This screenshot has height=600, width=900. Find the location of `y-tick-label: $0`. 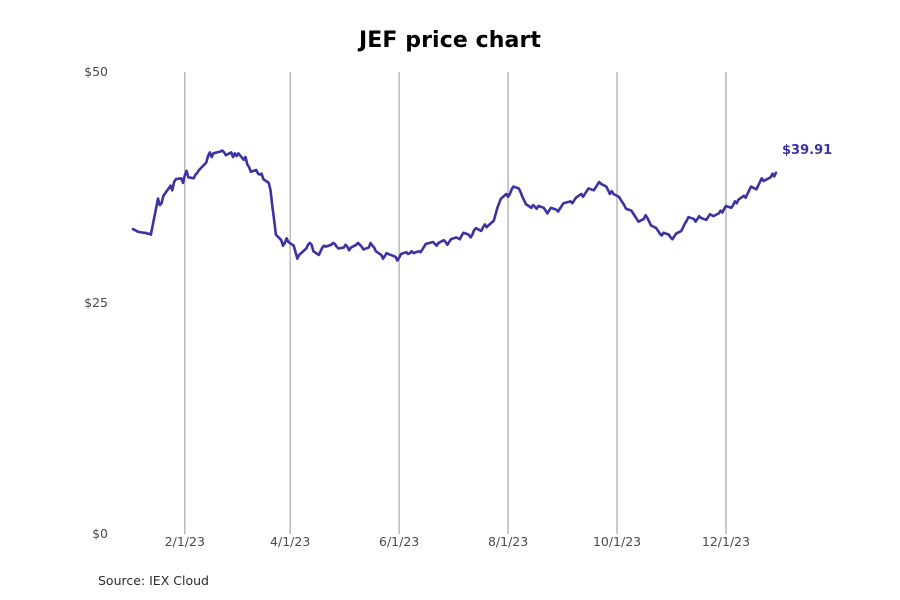

y-tick-label: $0 is located at coordinates (100, 533).